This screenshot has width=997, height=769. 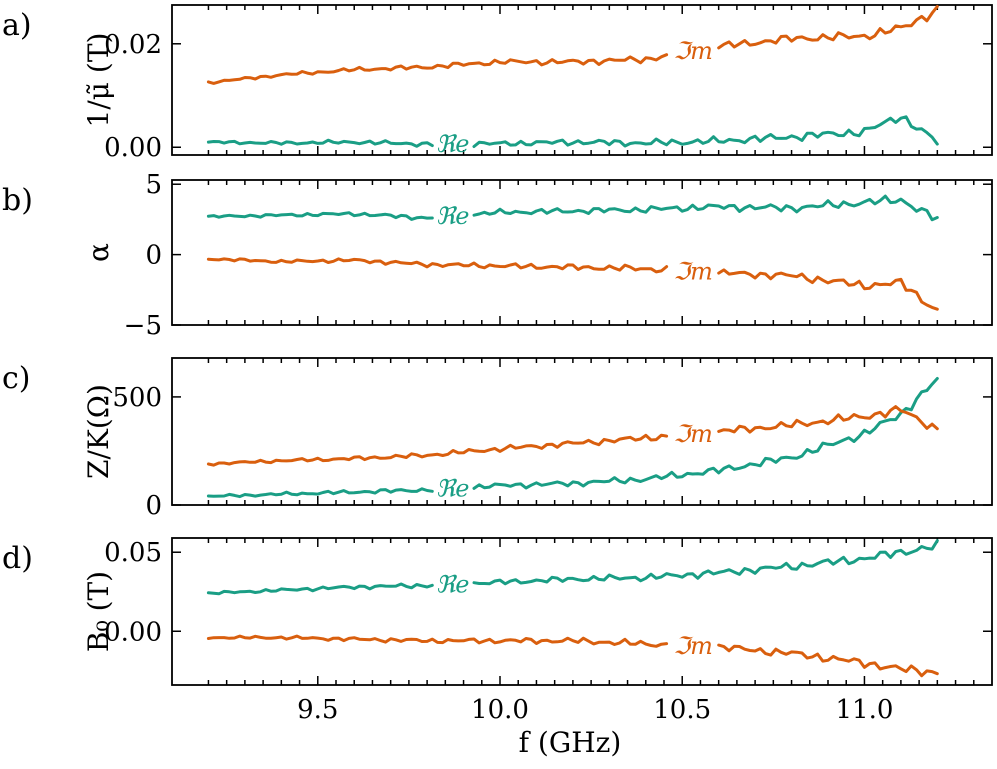 I want to click on x-tick-label: 9.5, so click(x=317, y=710).